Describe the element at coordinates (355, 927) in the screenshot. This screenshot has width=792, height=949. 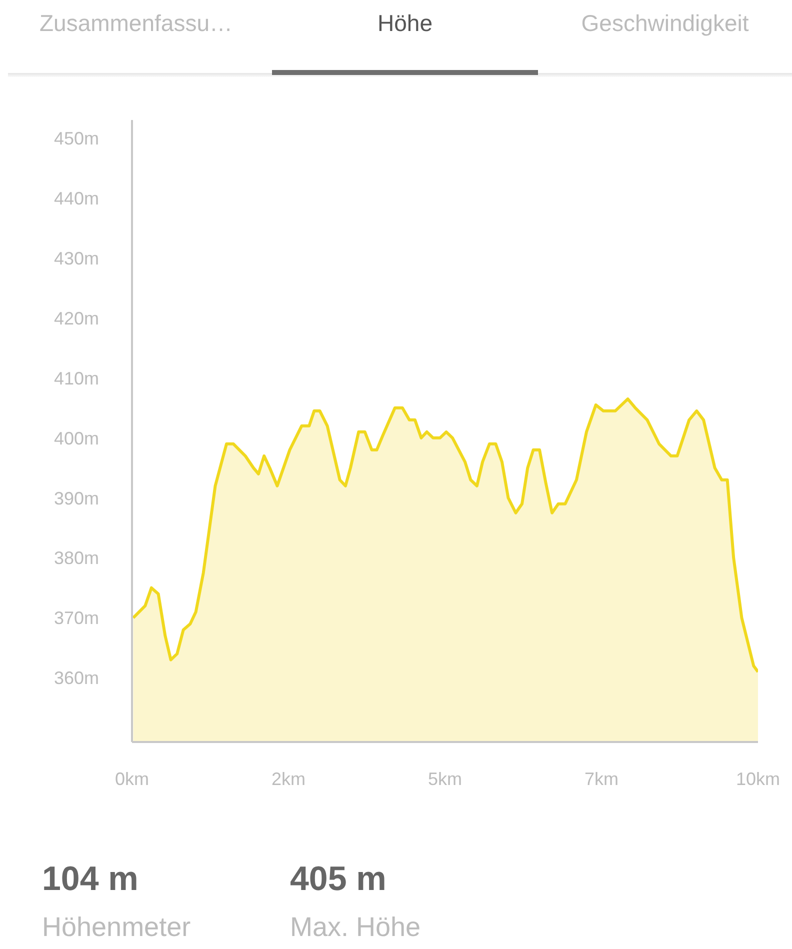
I see `text: Max. Höhe` at that location.